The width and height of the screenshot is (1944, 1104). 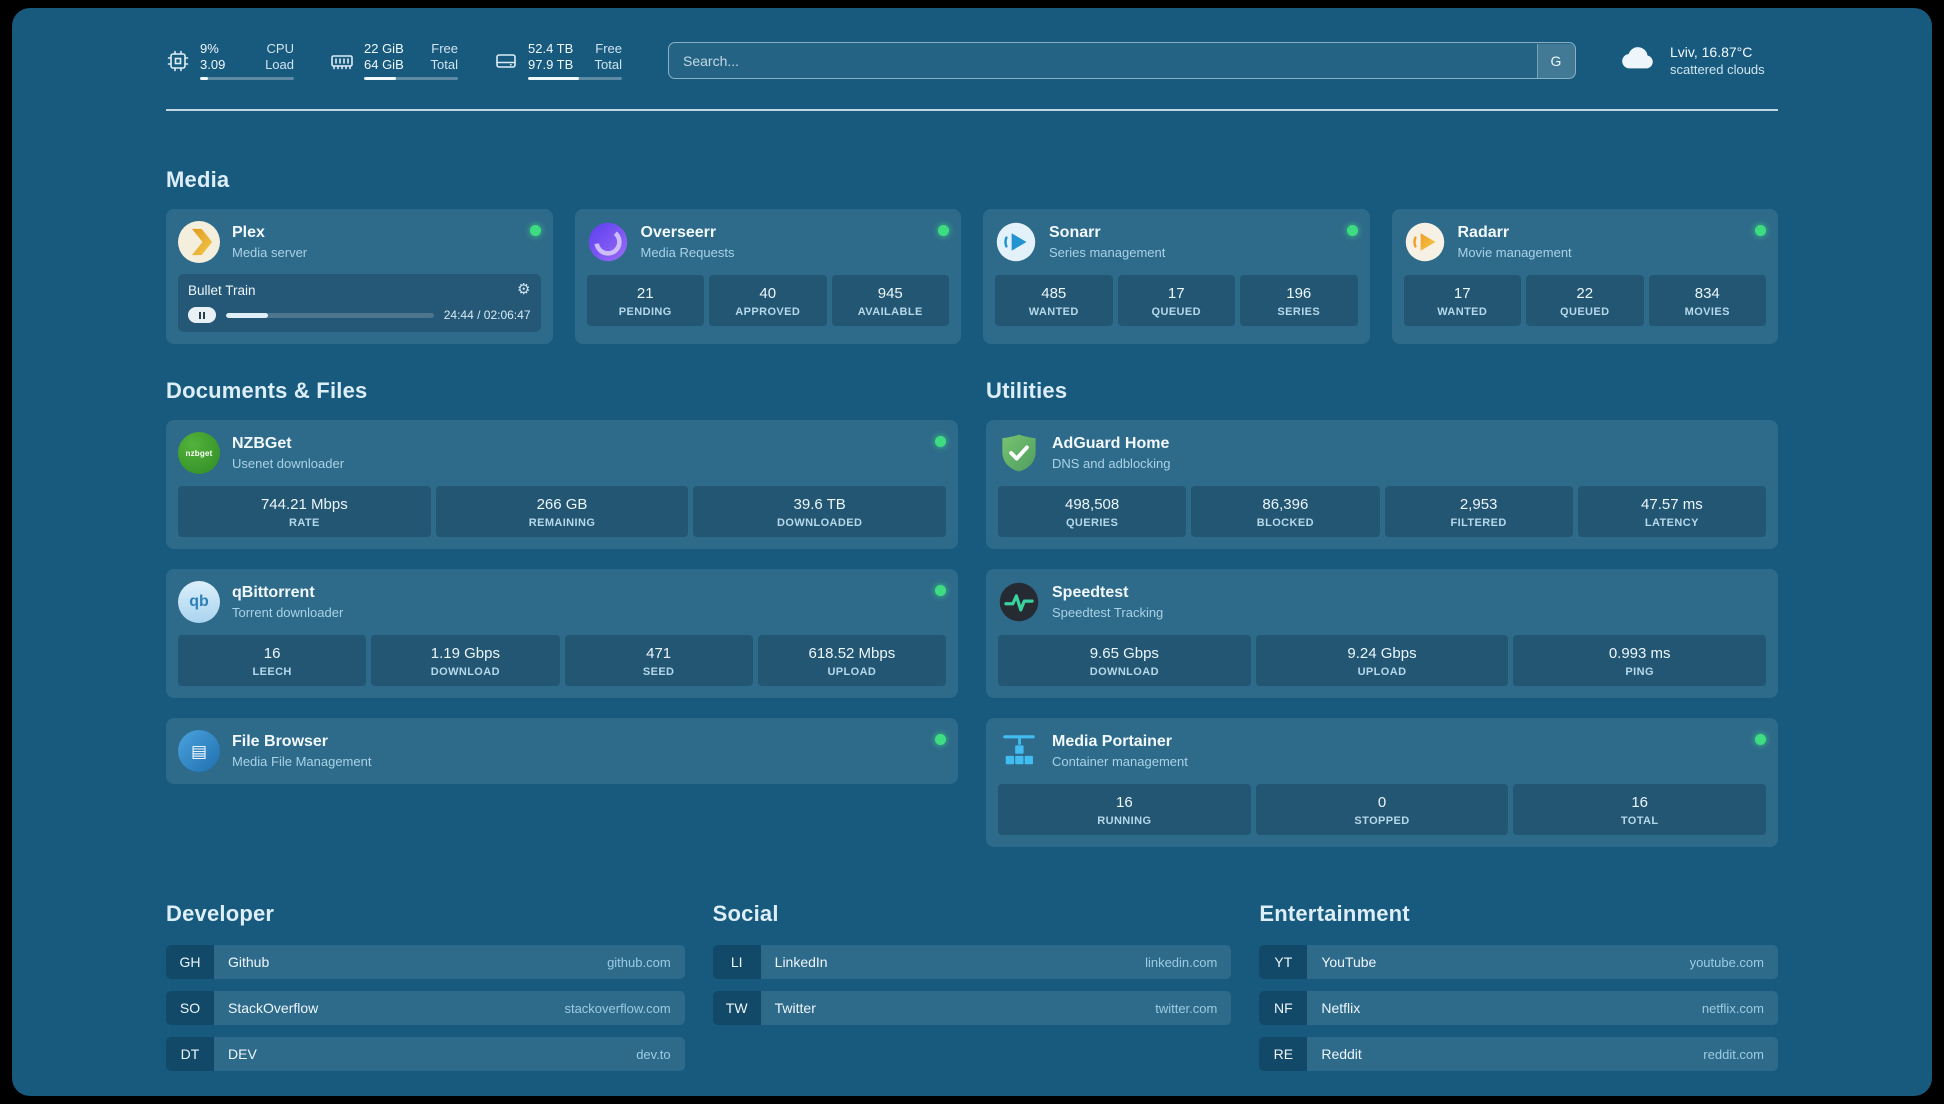 What do you see at coordinates (213, 64) in the screenshot?
I see `cpu-load-value: 3.09` at bounding box center [213, 64].